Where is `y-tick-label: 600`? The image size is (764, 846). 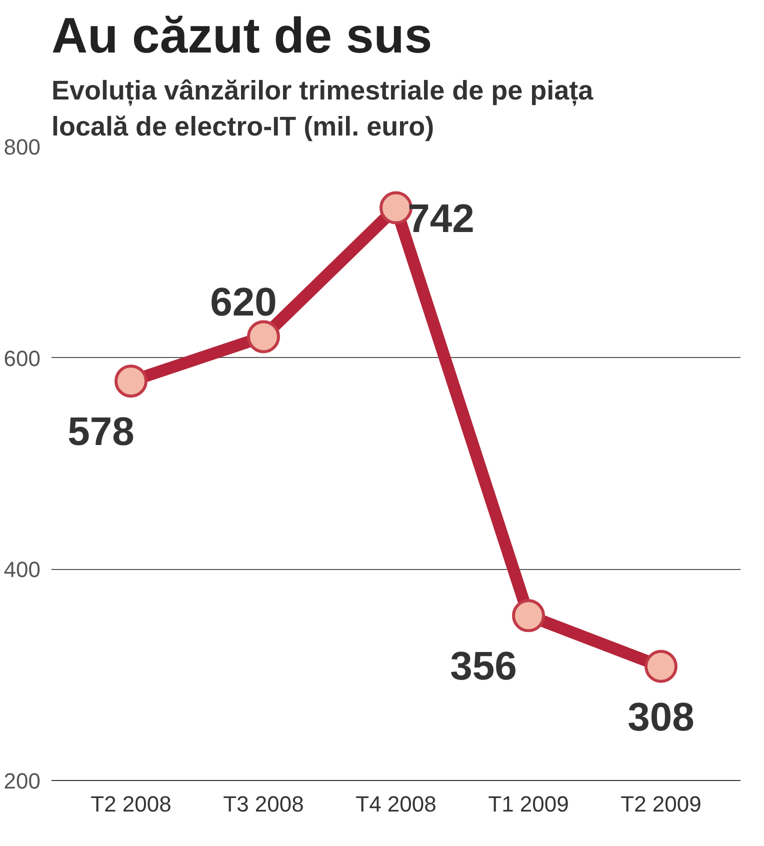
y-tick-label: 600 is located at coordinates (22, 358).